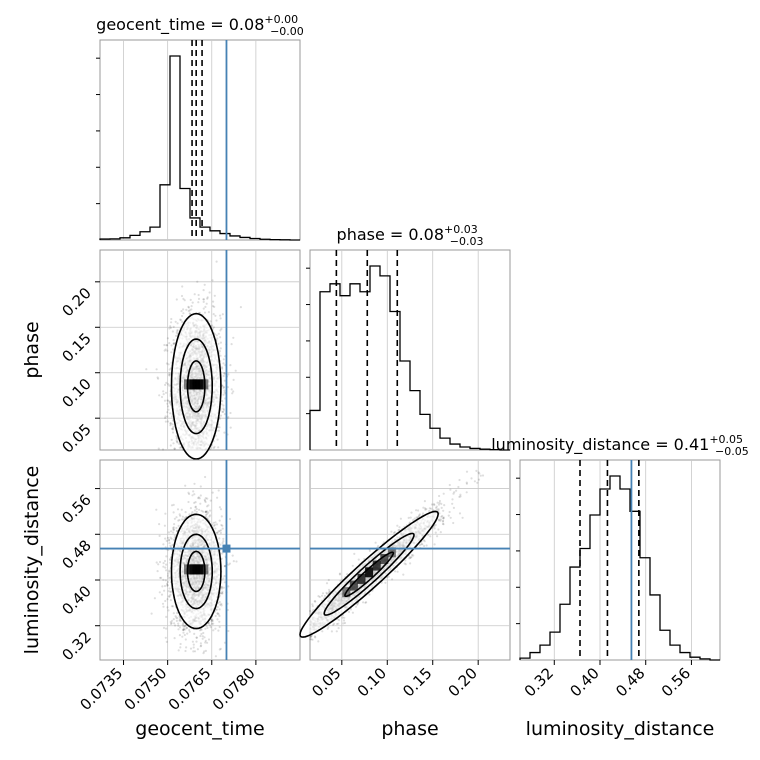 This screenshot has height=760, width=760. Describe the element at coordinates (620, 445) in the screenshot. I see `title-luminosity_distance: luminosity_distance = 0.41+0.05 −0.05` at that location.